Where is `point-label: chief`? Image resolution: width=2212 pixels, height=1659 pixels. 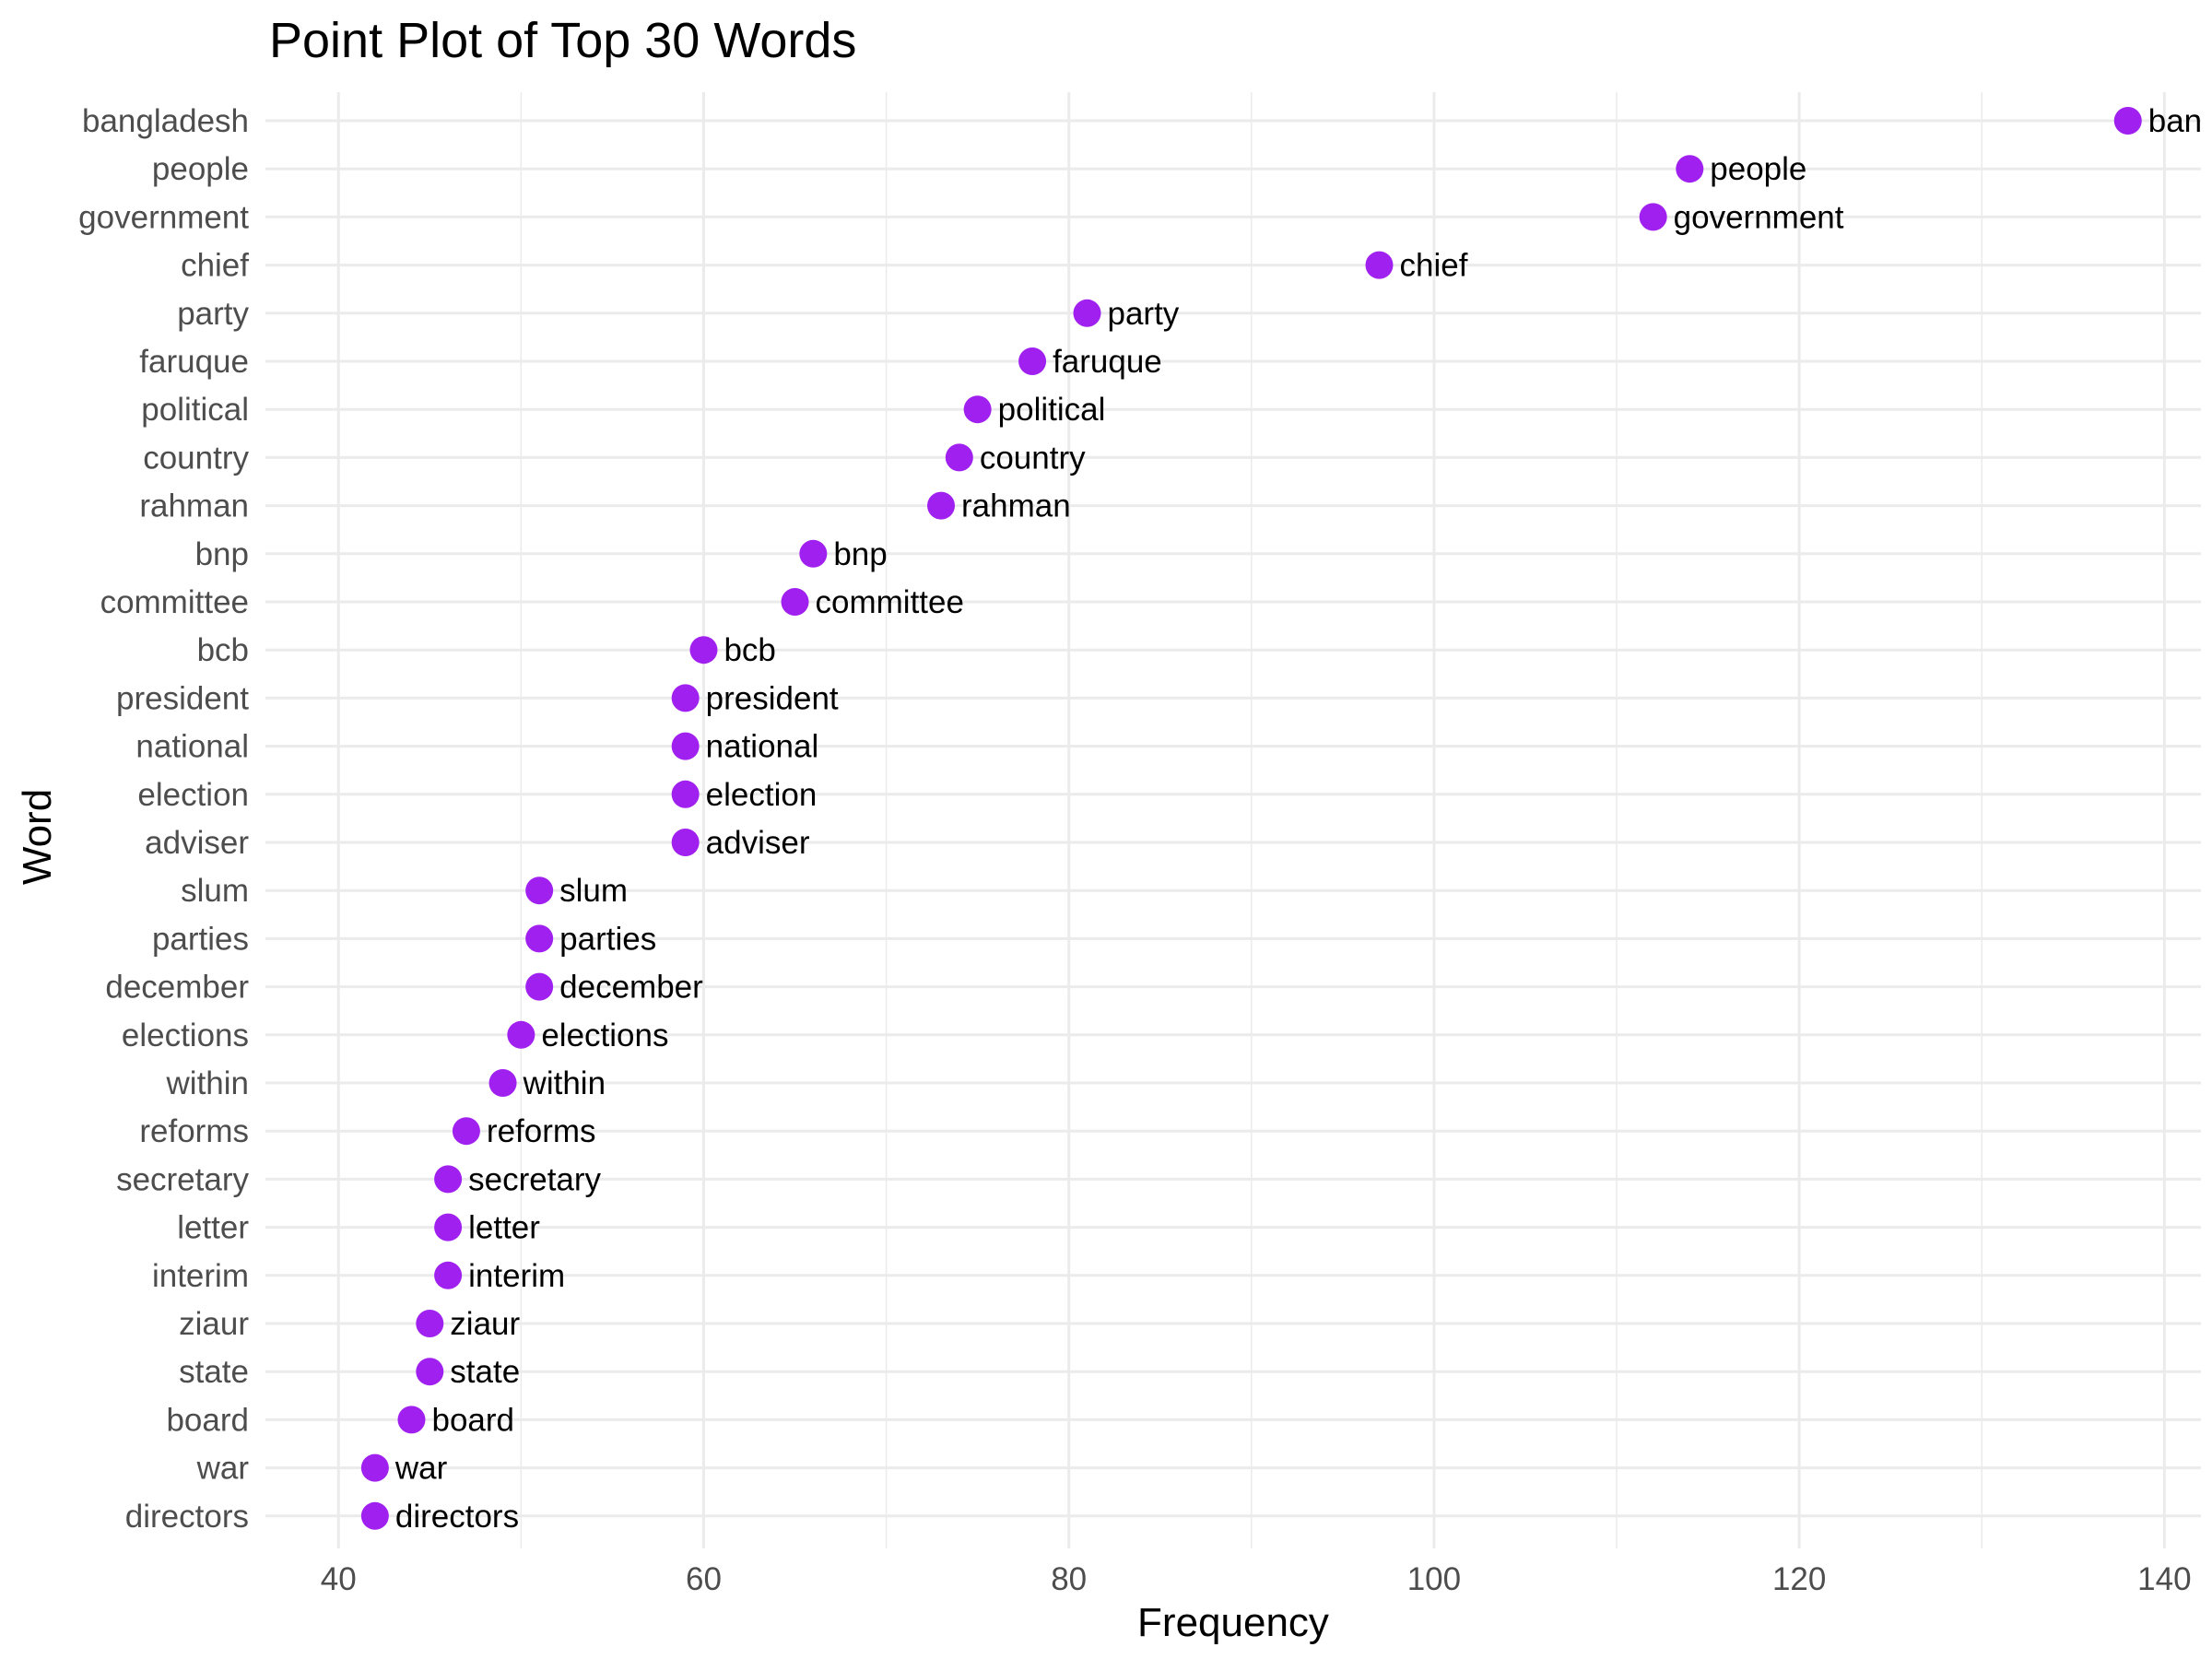 point-label: chief is located at coordinates (1433, 266).